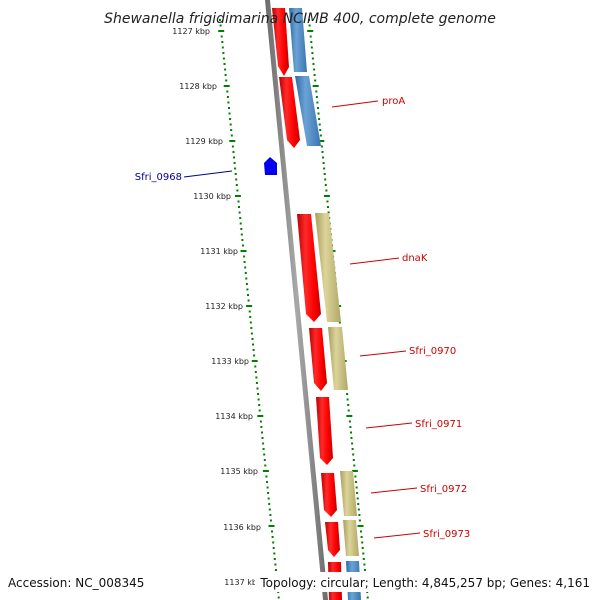 The image size is (600, 600). What do you see at coordinates (280, 42) in the screenshot?
I see `gene-arrow` at bounding box center [280, 42].